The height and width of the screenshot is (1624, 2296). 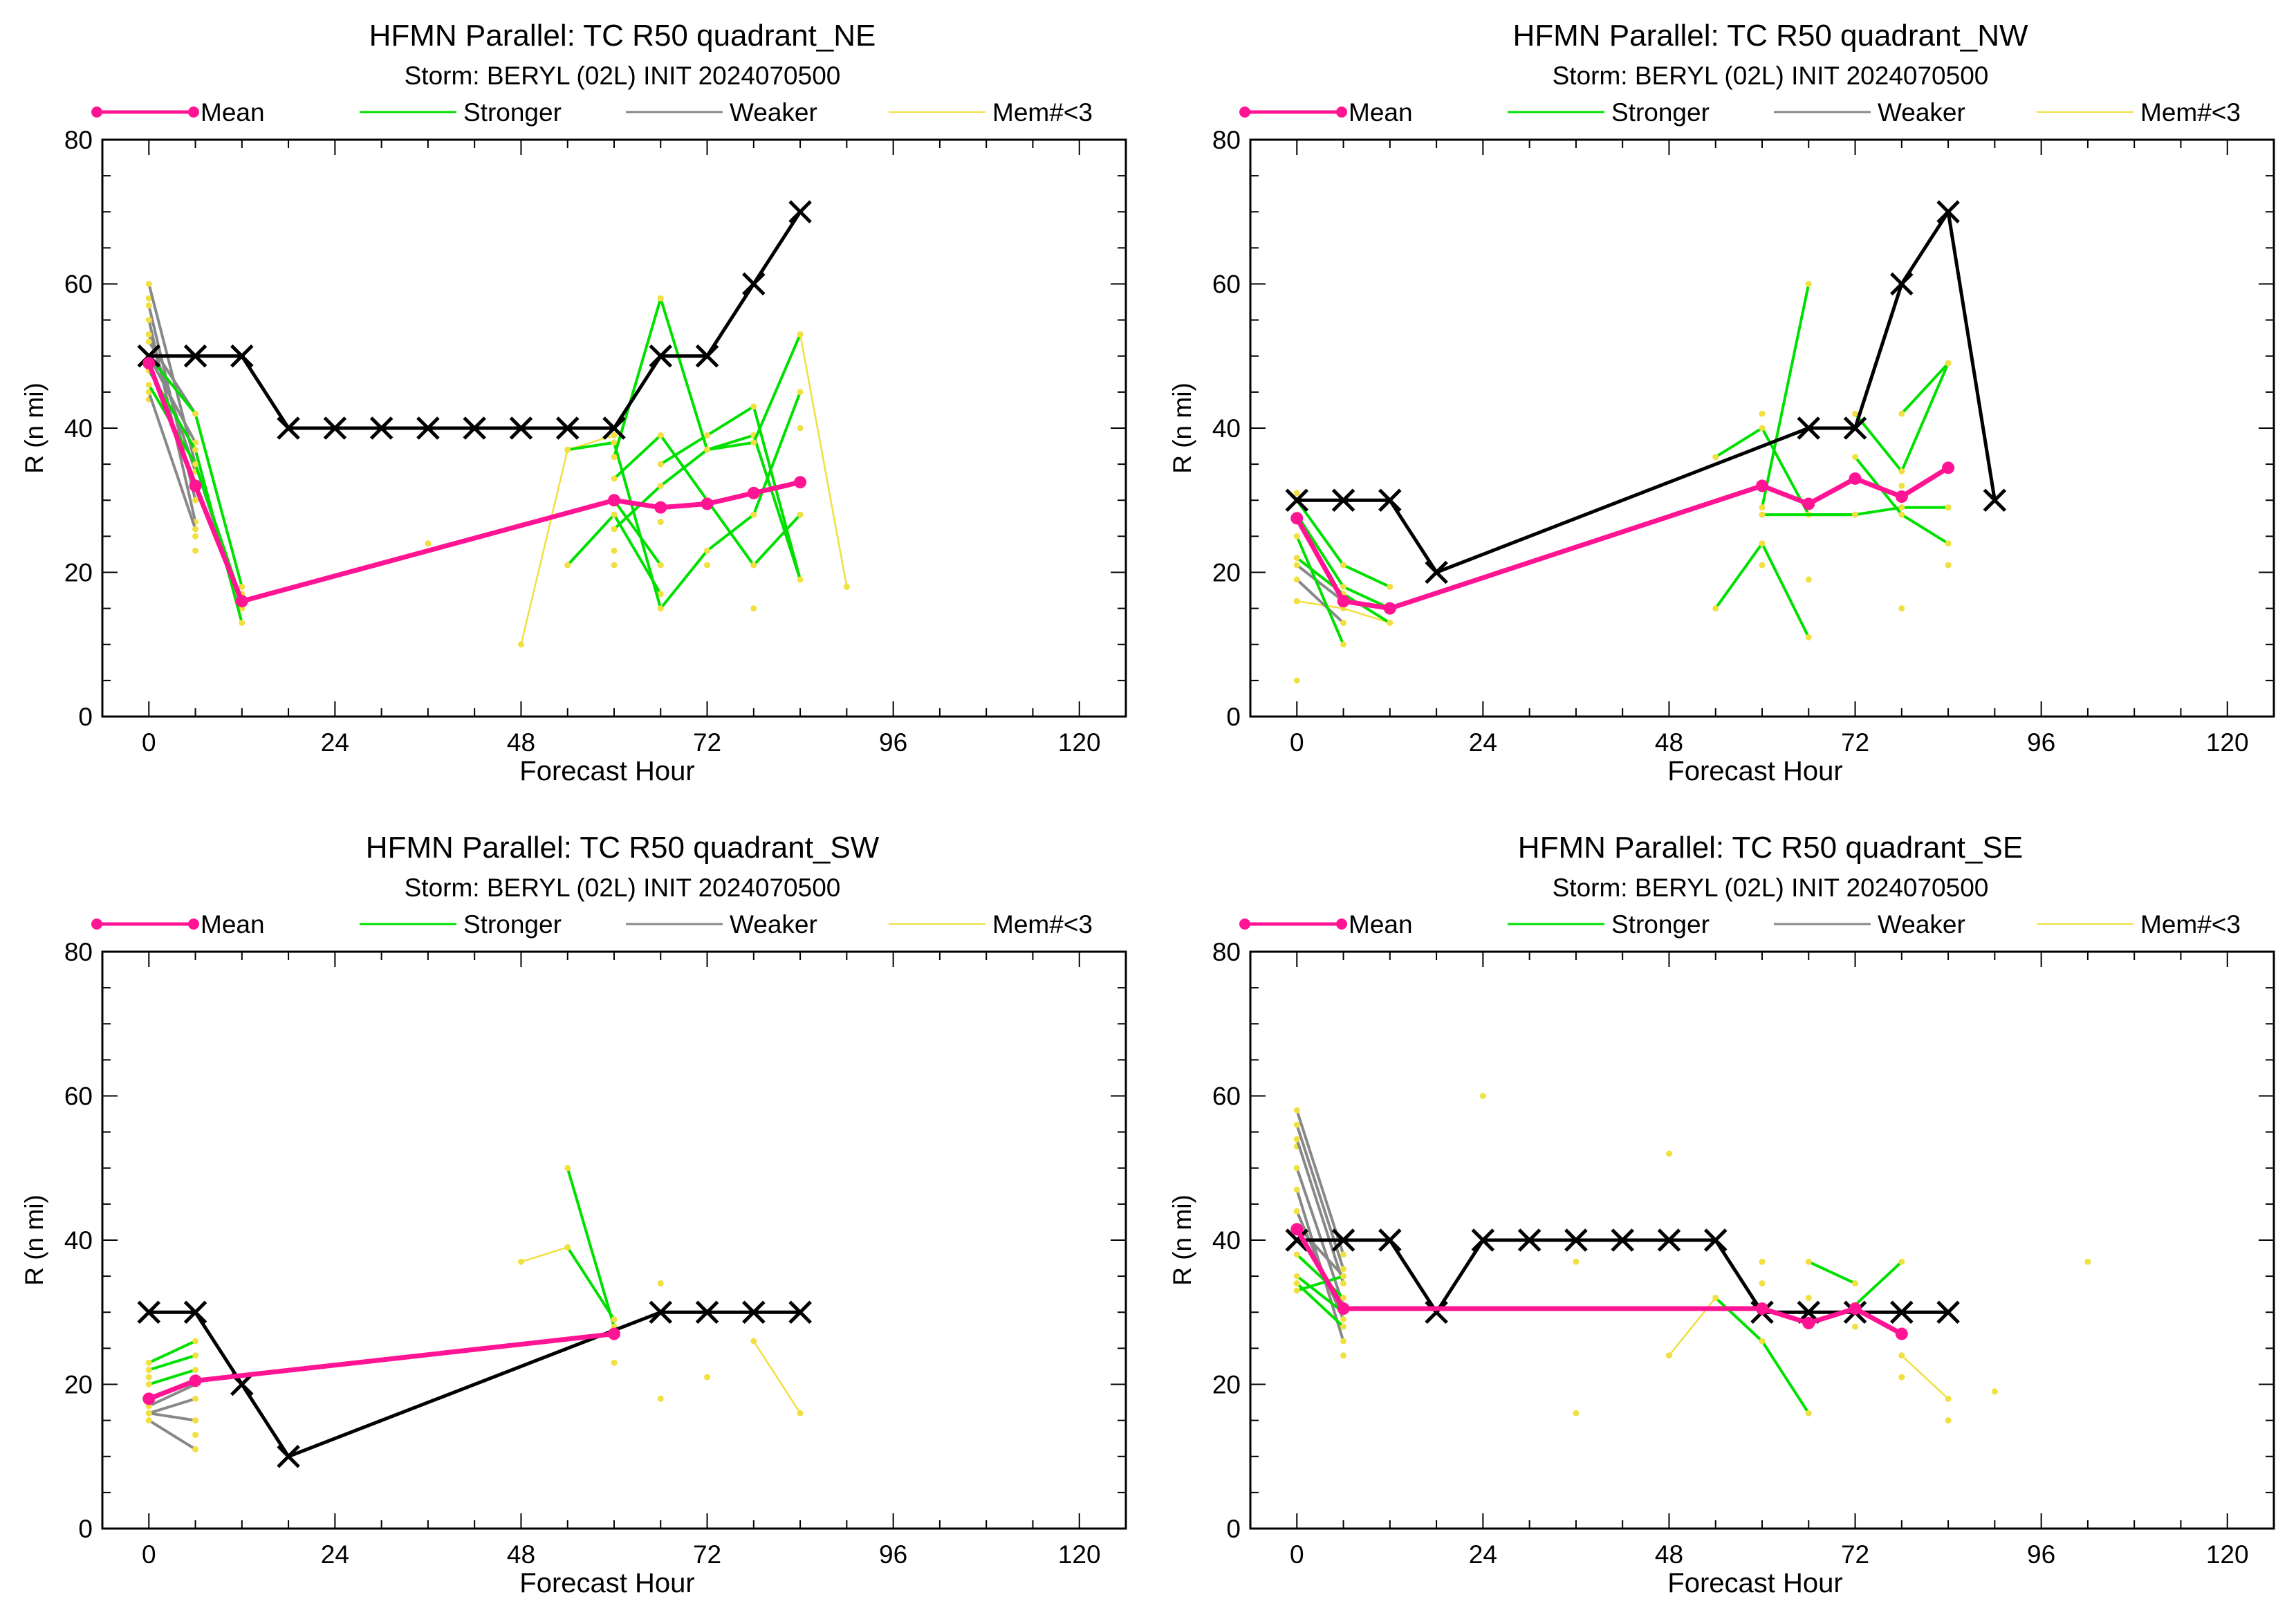 What do you see at coordinates (722, 924) in the screenshot?
I see `legend-item-weaker: Weaker` at bounding box center [722, 924].